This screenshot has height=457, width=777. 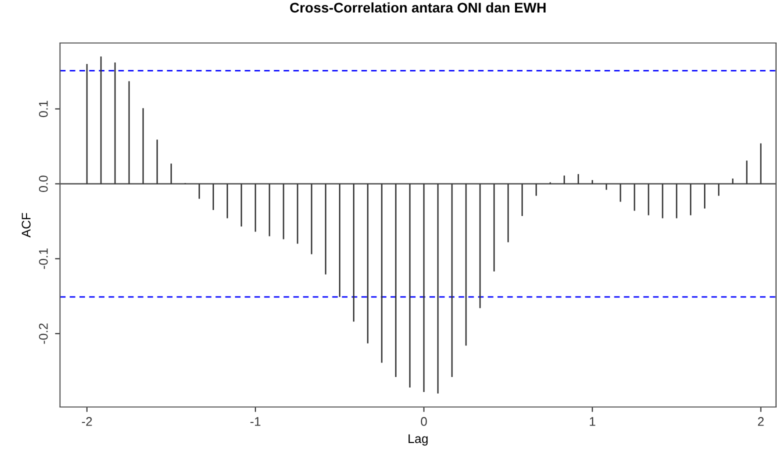 I want to click on x-tick-label: -2, so click(x=87, y=421).